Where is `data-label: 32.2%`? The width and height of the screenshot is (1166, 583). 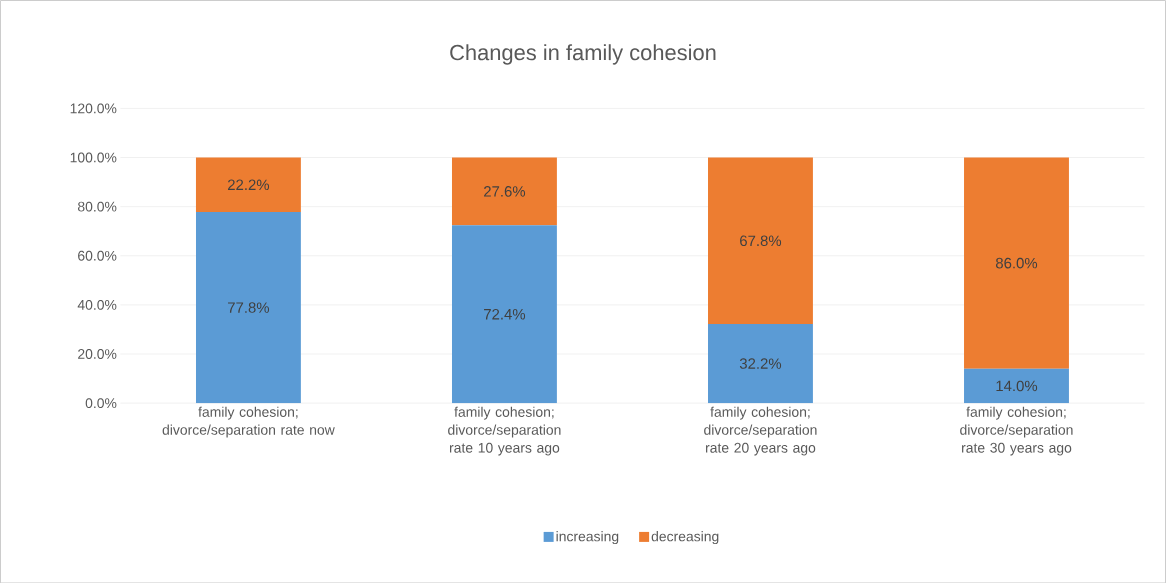 data-label: 32.2% is located at coordinates (760, 363).